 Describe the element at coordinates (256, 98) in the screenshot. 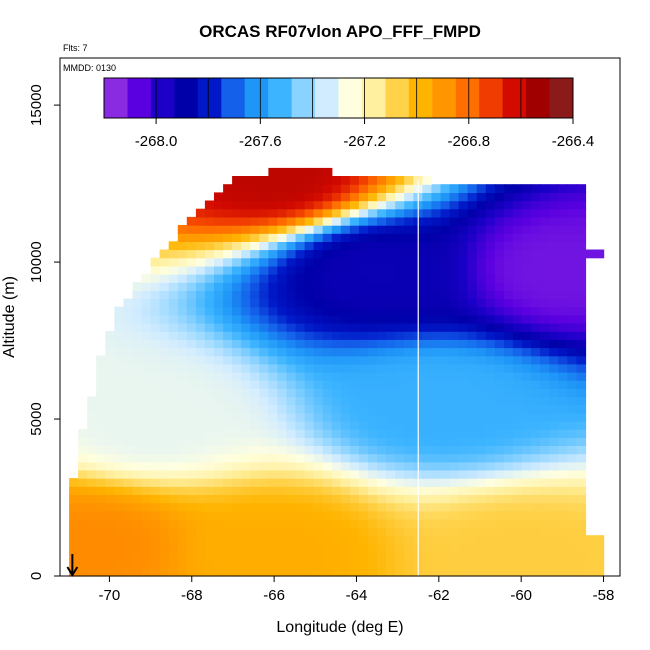

I see `colorbar-swatch` at that location.